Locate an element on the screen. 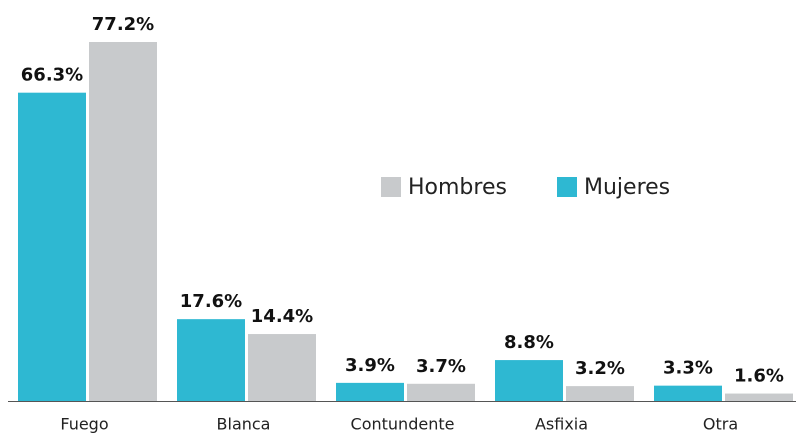 The height and width of the screenshot is (435, 796). value-label: 3.3% is located at coordinates (688, 368).